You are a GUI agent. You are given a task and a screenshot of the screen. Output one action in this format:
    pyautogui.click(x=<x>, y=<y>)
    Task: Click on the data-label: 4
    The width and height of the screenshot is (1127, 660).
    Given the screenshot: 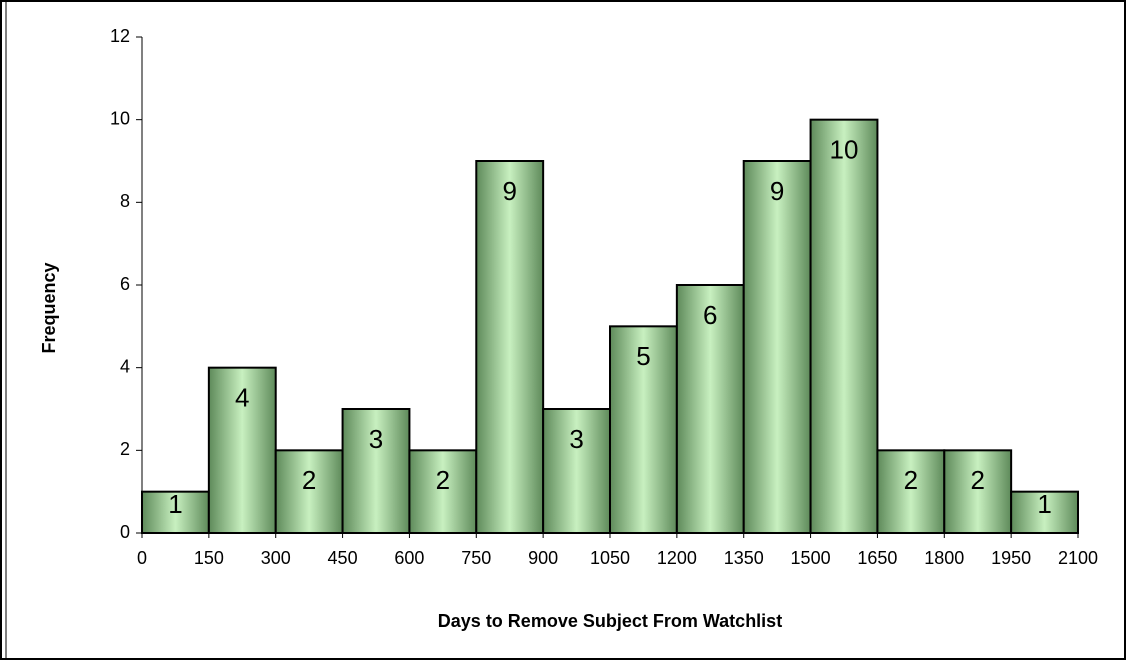 What is the action you would take?
    pyautogui.click(x=242, y=398)
    